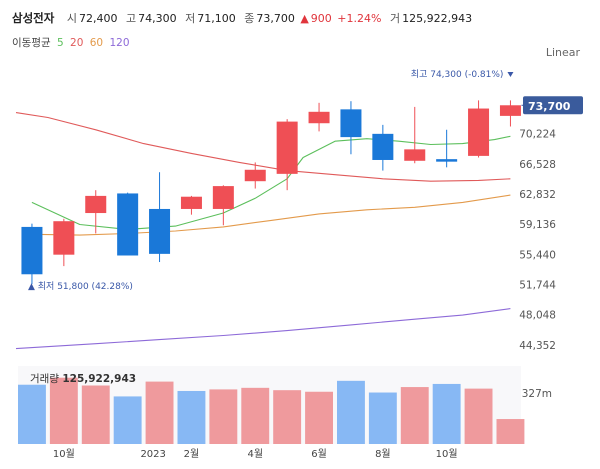 This screenshot has width=600, height=469. I want to click on current-price-tag, so click(553, 105).